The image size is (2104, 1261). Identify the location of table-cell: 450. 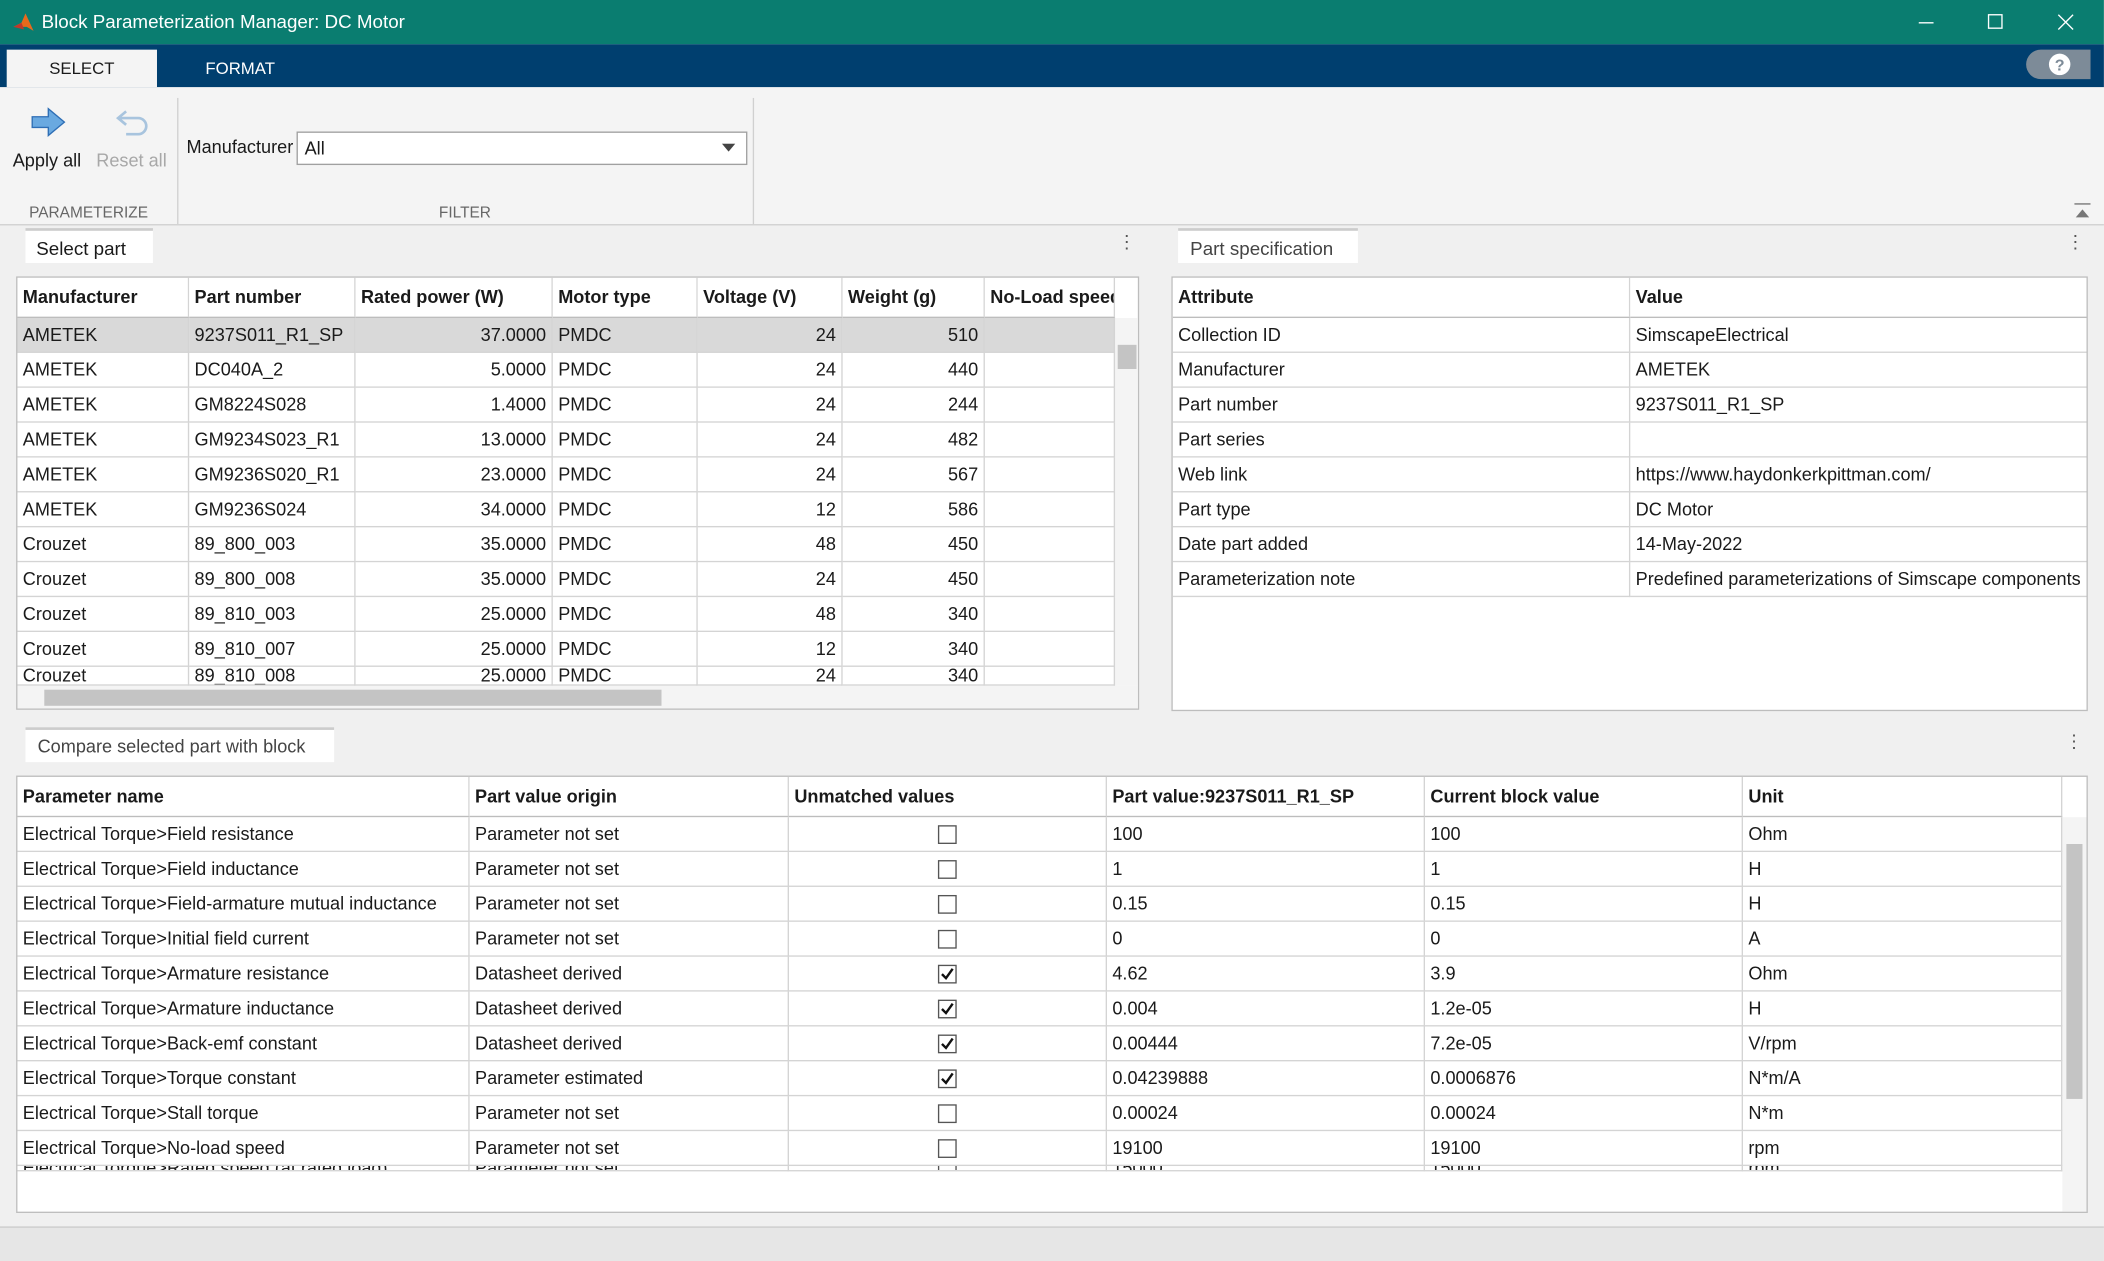
(914, 544).